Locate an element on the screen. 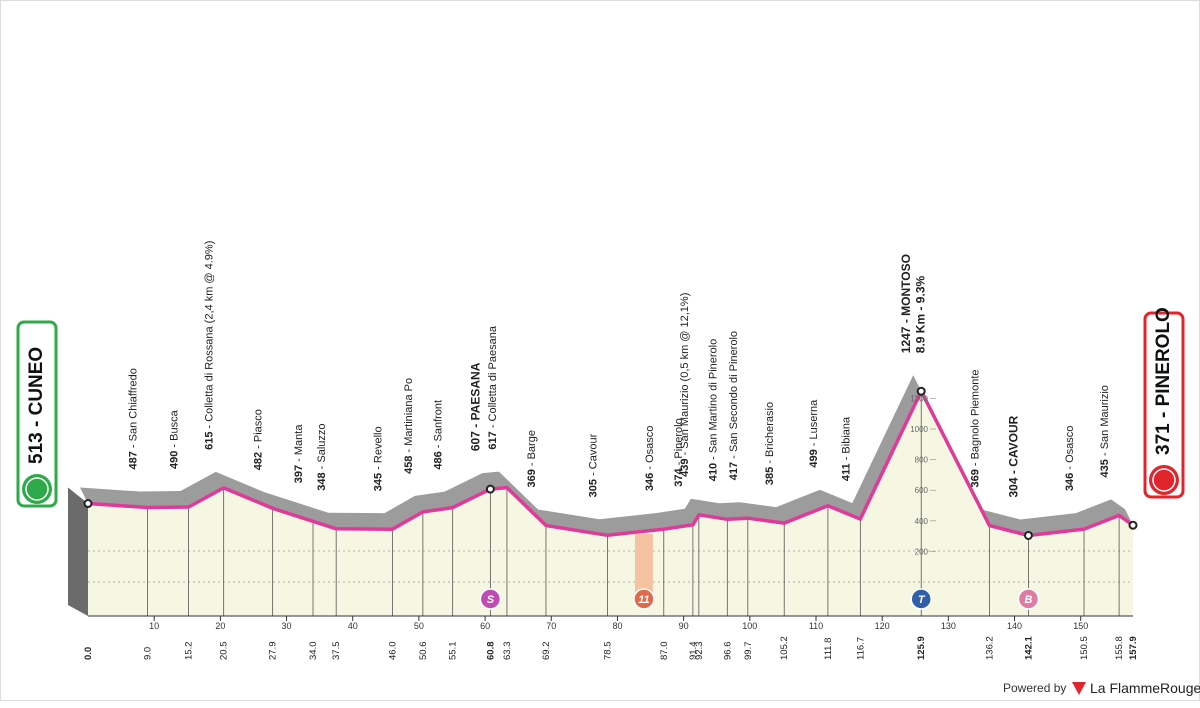  km-tick-label: 140 is located at coordinates (1014, 626).